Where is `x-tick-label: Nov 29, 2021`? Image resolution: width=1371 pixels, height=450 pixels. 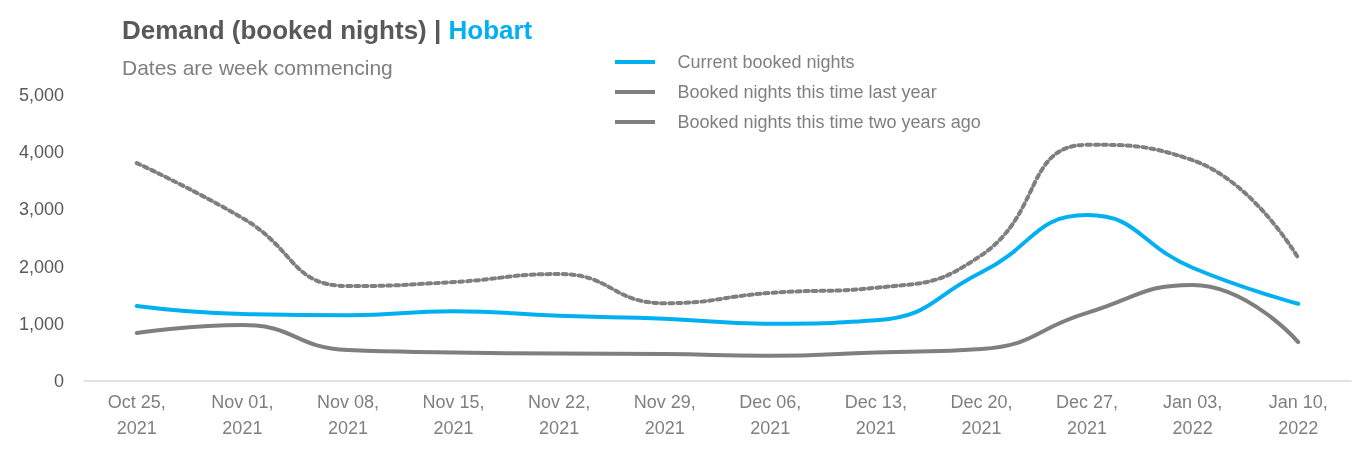
x-tick-label: Nov 29, 2021 is located at coordinates (664, 415).